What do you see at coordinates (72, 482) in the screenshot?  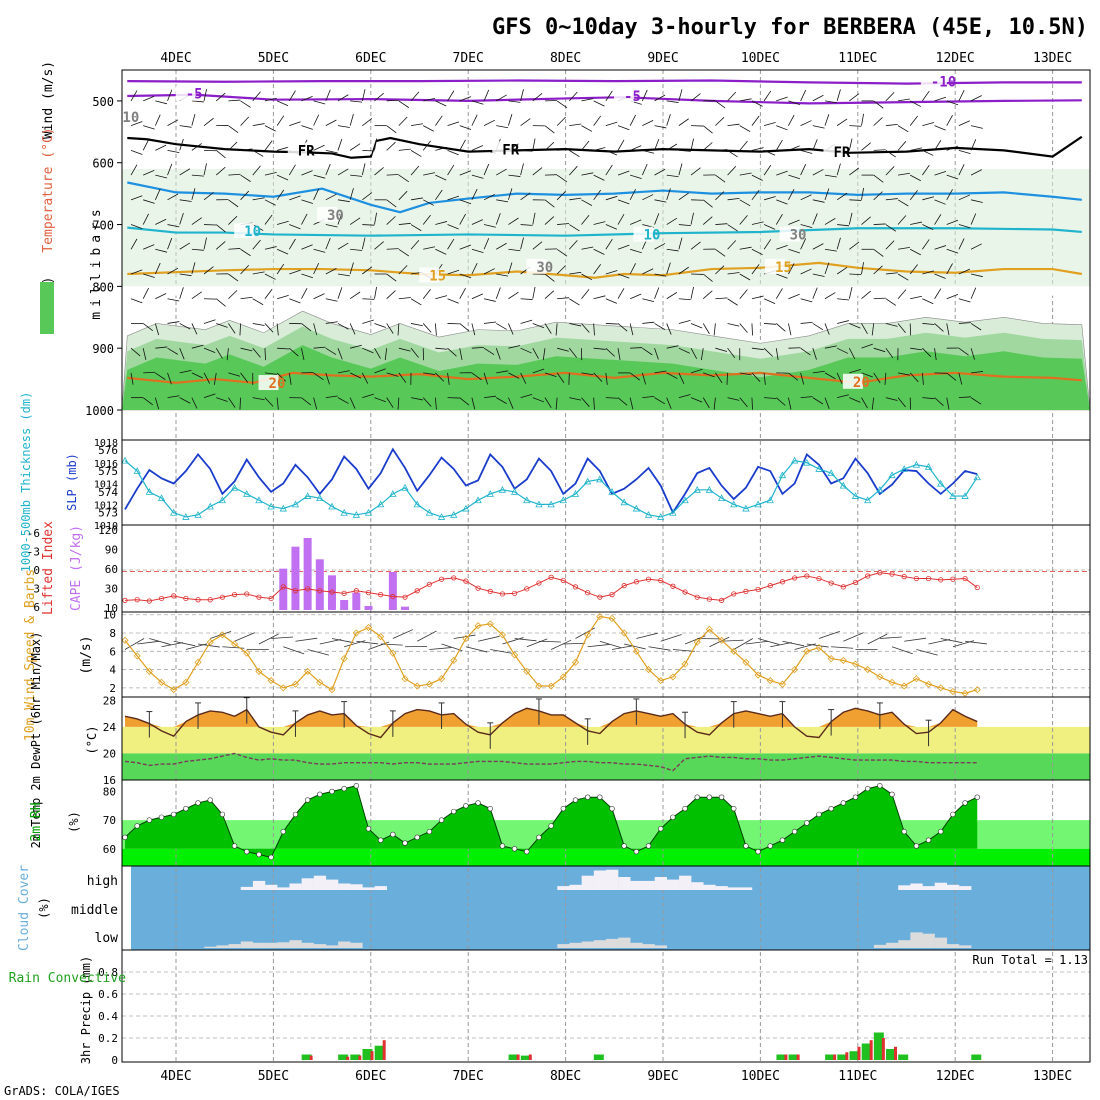 I see `slp-axis-label: SLP (mb)` at bounding box center [72, 482].